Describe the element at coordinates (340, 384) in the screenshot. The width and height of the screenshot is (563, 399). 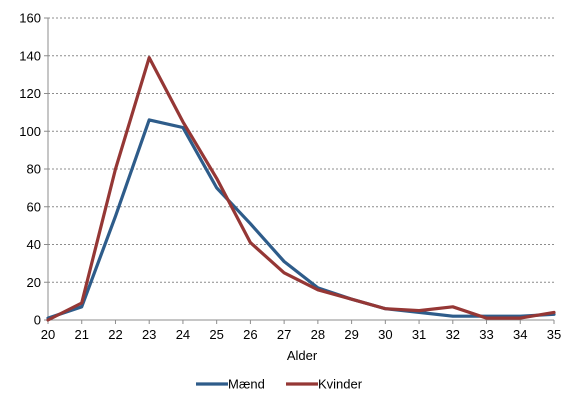
I see `legend-label: Kvinder` at that location.